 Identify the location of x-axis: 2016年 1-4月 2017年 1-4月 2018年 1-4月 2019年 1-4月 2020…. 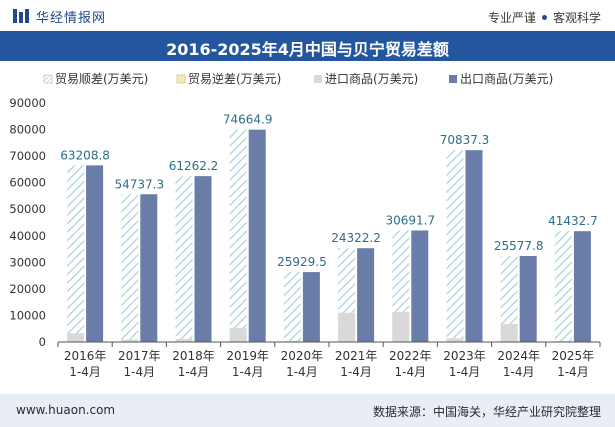
(329, 360).